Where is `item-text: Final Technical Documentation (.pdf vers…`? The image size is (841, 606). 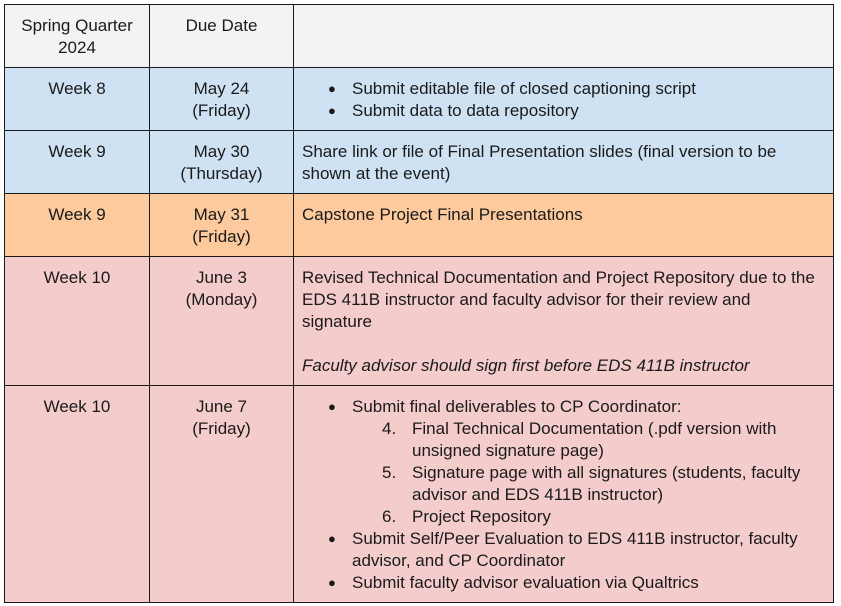 item-text: Final Technical Documentation (.pdf vers… is located at coordinates (594, 439).